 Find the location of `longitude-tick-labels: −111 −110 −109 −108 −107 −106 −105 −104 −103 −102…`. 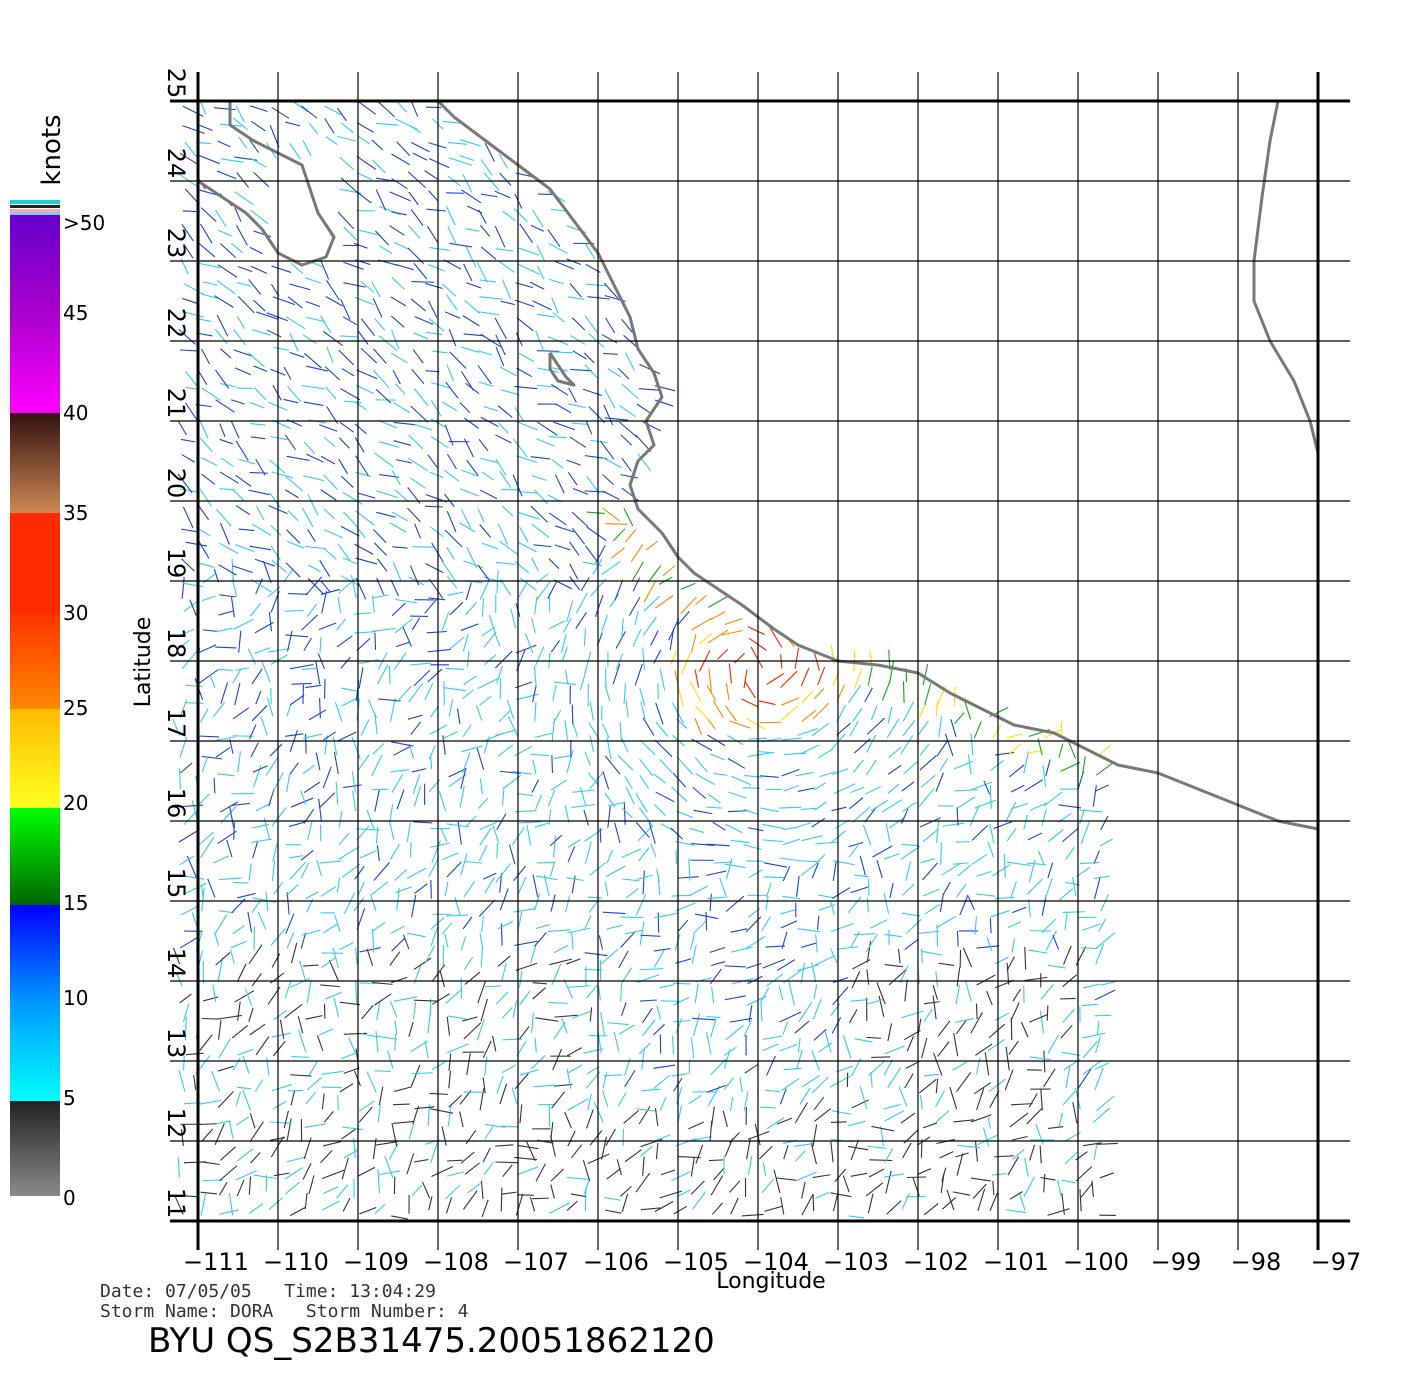

longitude-tick-labels: −111 −110 −109 −108 −107 −106 −105 −104 −103 −102… is located at coordinates (772, 1262).